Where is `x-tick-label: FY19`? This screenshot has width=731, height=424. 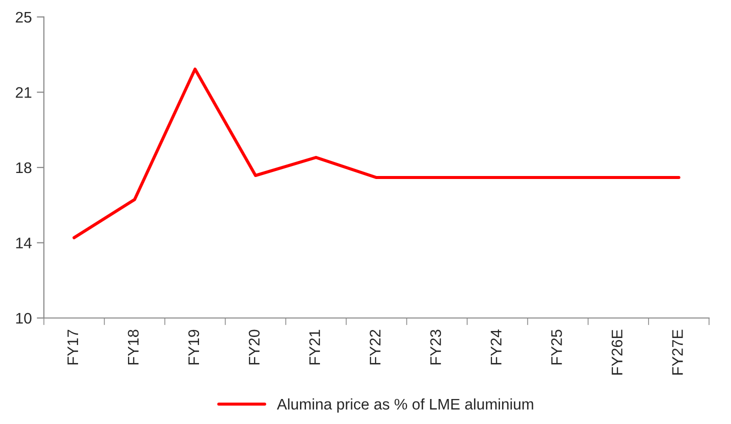 x-tick-label: FY19 is located at coordinates (194, 347).